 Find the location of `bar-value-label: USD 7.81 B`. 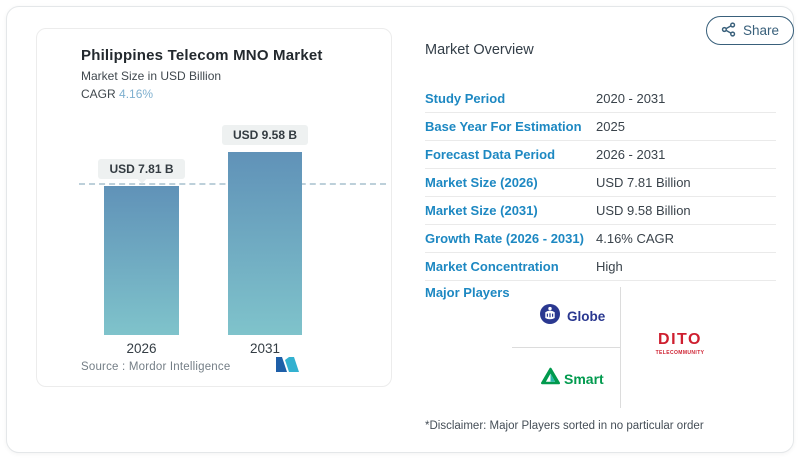

bar-value-label: USD 7.81 B is located at coordinates (141, 169).